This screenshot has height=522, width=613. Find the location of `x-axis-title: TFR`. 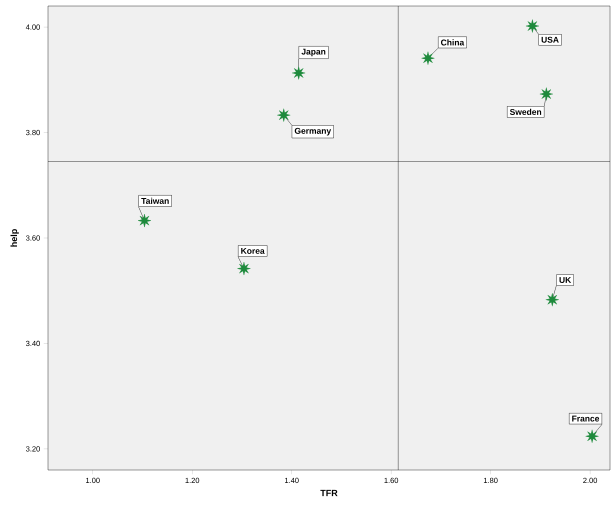

x-axis-title: TFR is located at coordinates (329, 493).